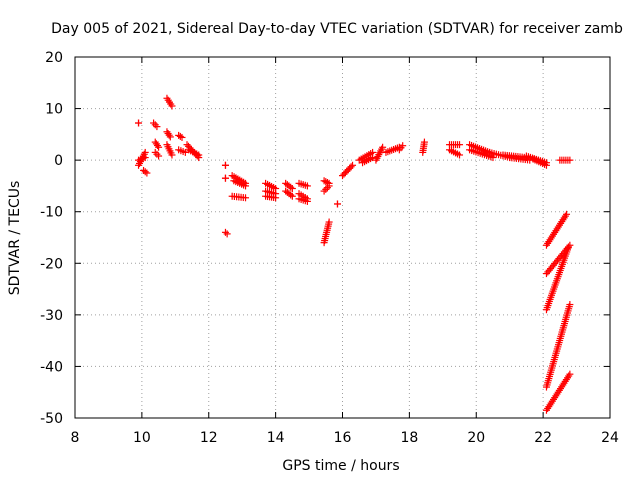 The image size is (640, 480). What do you see at coordinates (54, 58) in the screenshot?
I see `y-tick-label: 20` at bounding box center [54, 58].